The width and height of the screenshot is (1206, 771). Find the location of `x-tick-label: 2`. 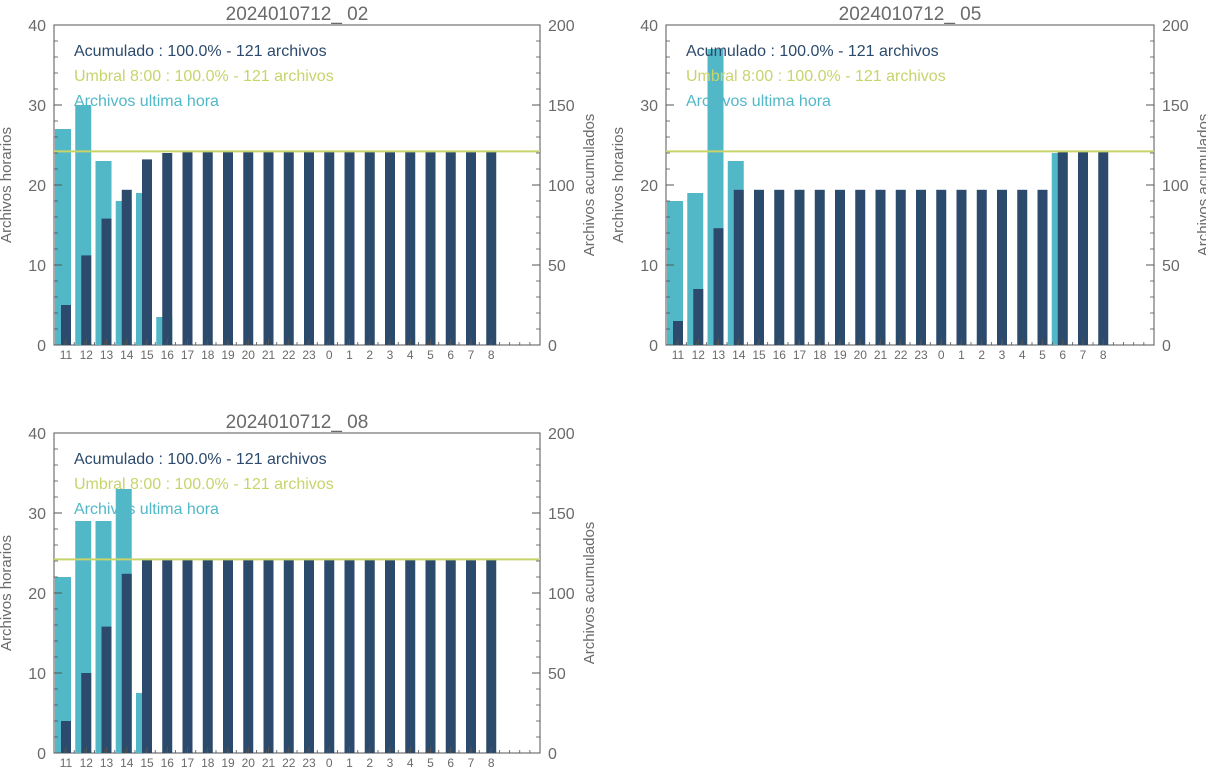

x-tick-label: 2 is located at coordinates (369, 355).